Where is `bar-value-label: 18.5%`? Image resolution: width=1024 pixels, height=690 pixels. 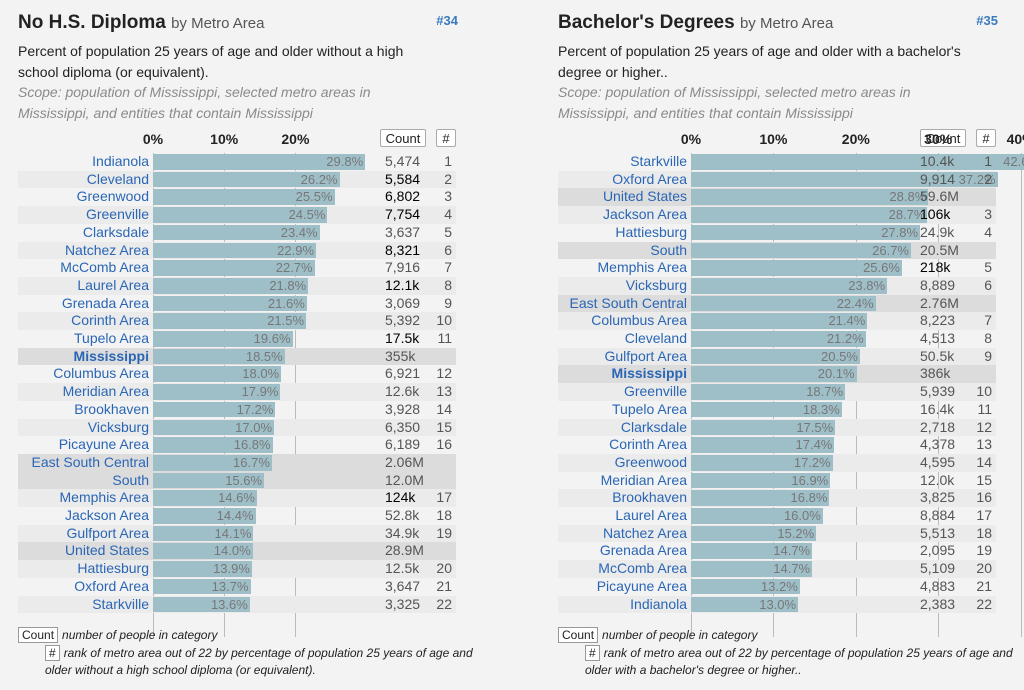 bar-value-label: 18.5% is located at coordinates (264, 356).